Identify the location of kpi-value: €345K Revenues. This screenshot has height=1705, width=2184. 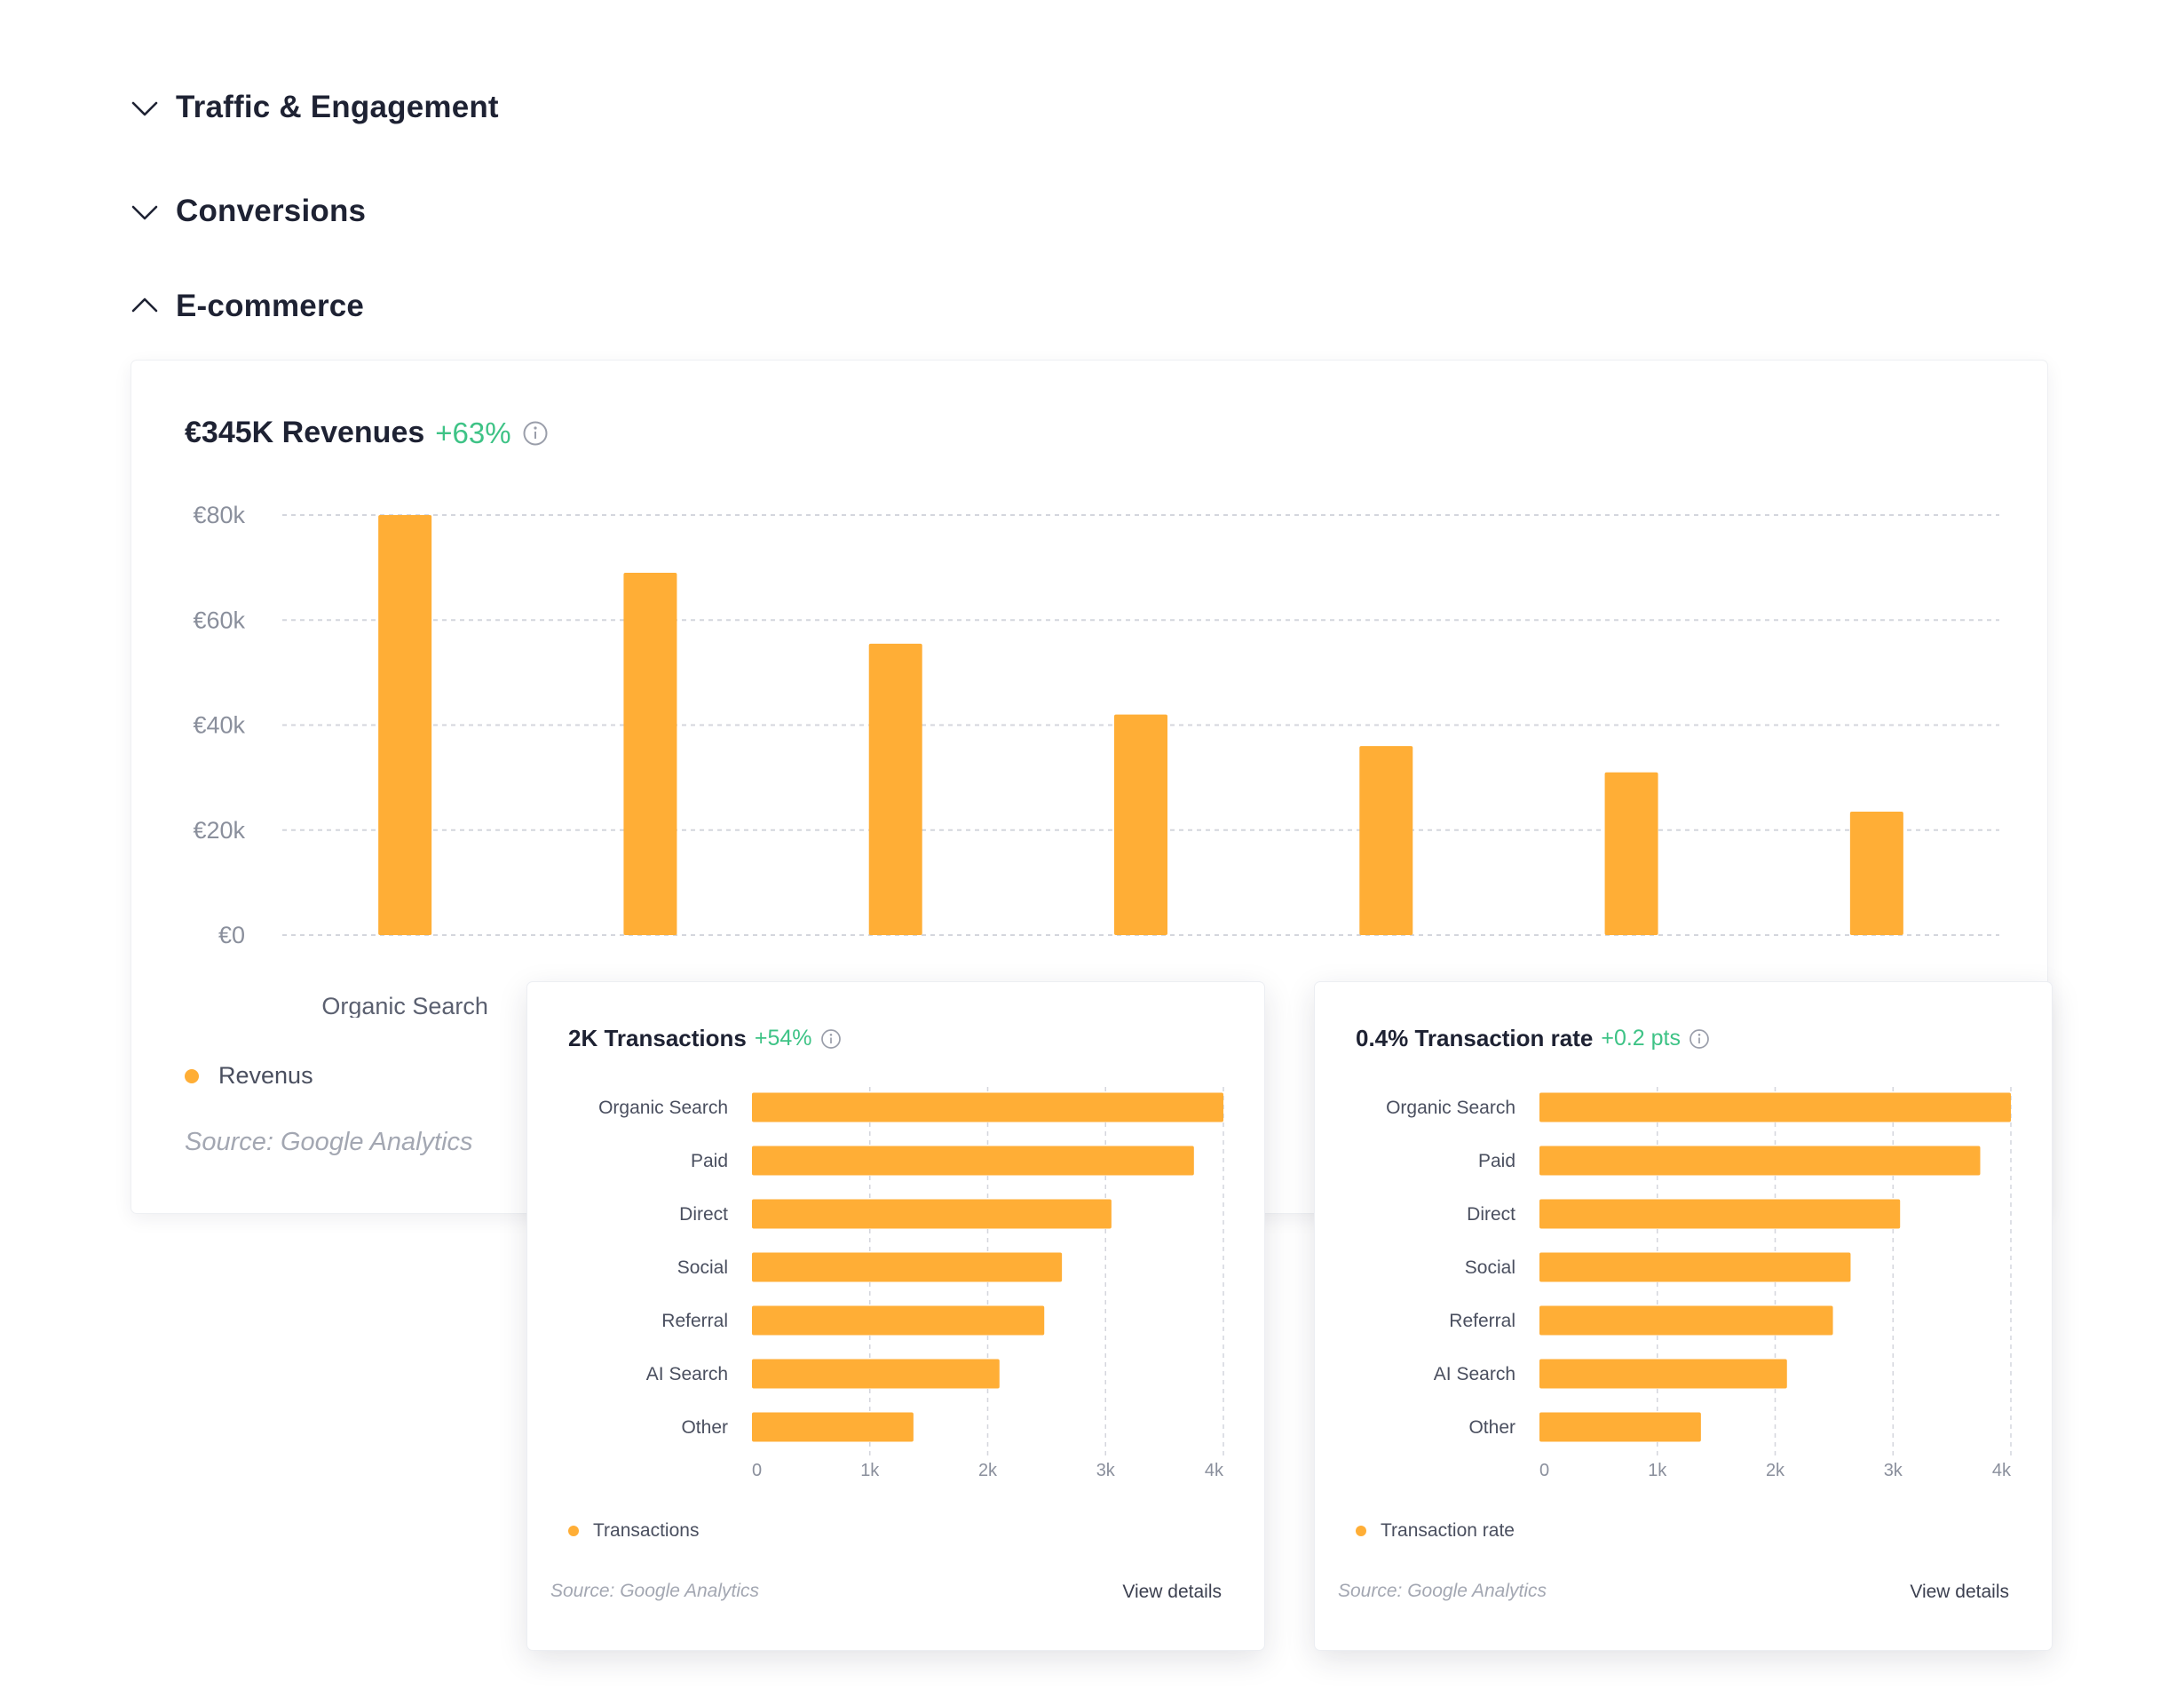
(305, 433).